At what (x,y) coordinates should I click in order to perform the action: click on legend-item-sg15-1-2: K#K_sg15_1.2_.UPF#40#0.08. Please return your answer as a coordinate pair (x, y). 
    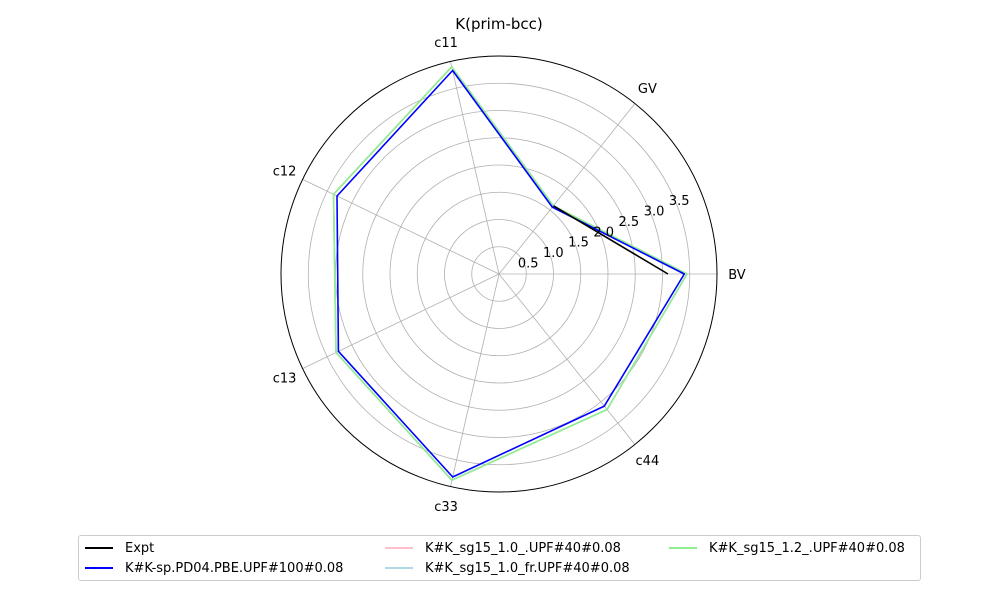
    Looking at the image, I should click on (787, 548).